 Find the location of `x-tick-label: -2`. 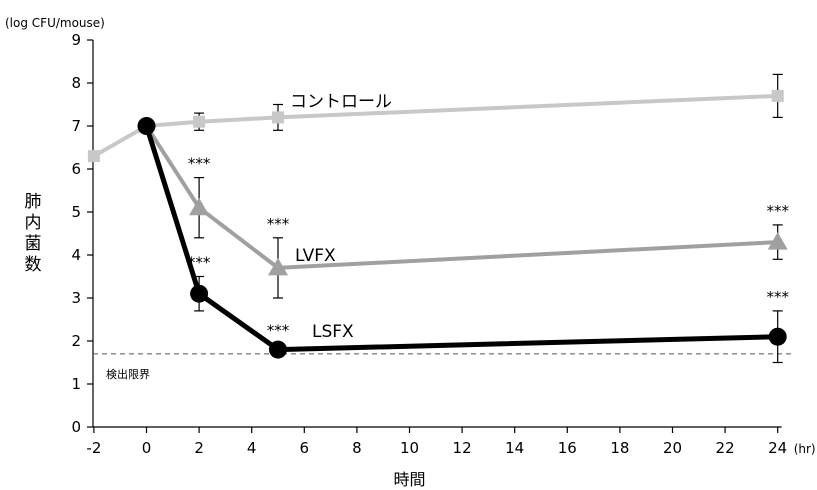

x-tick-label: -2 is located at coordinates (93, 448).